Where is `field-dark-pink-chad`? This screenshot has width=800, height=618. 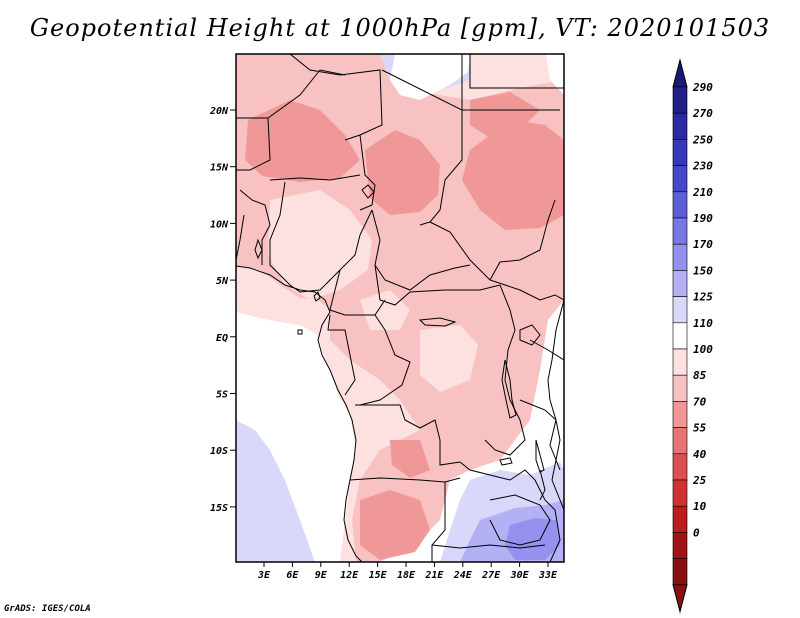
field-dark-pink-chad is located at coordinates (402, 172).